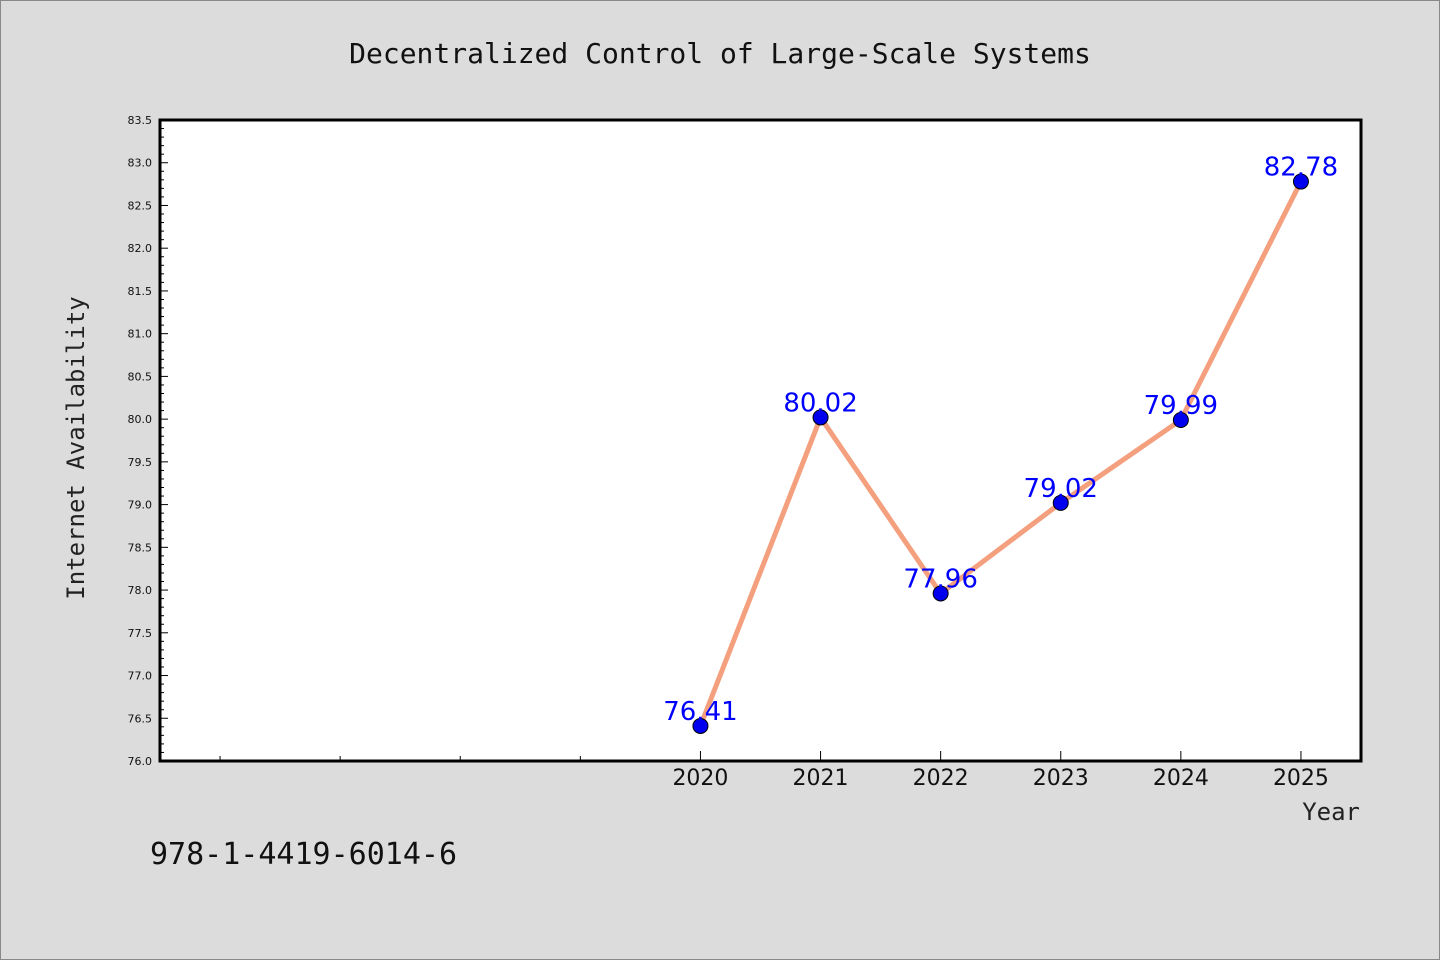 The width and height of the screenshot is (1440, 960). I want to click on y-tick-label: 81.0, so click(140, 334).